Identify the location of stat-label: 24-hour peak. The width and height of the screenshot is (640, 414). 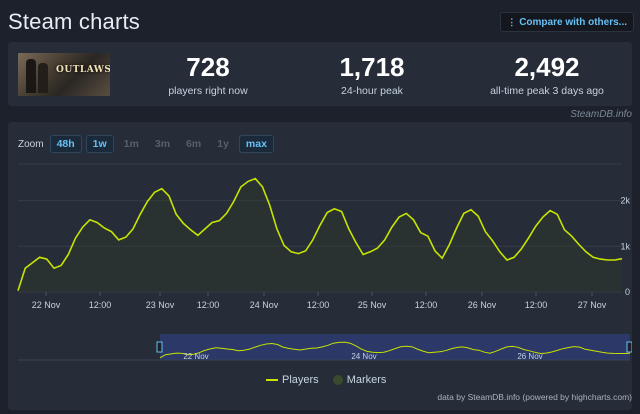
(372, 91).